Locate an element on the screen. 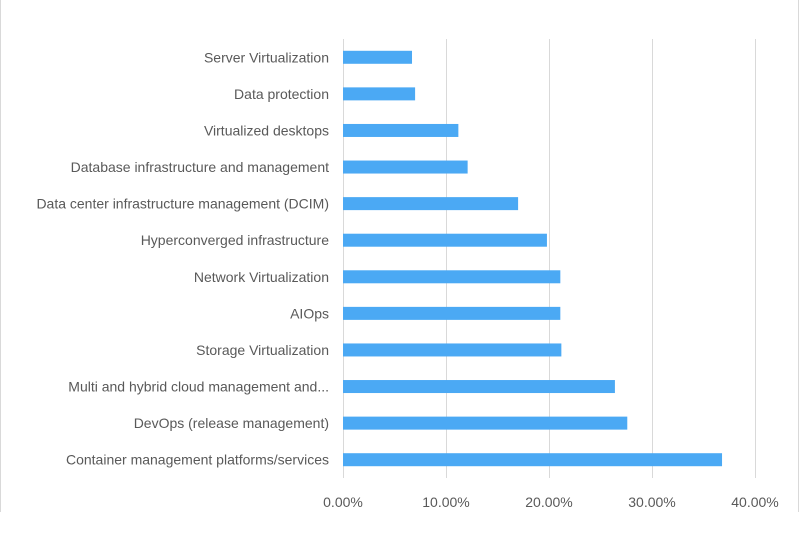 The image size is (800, 538). x-tick-label: 10.00% is located at coordinates (445, 502).